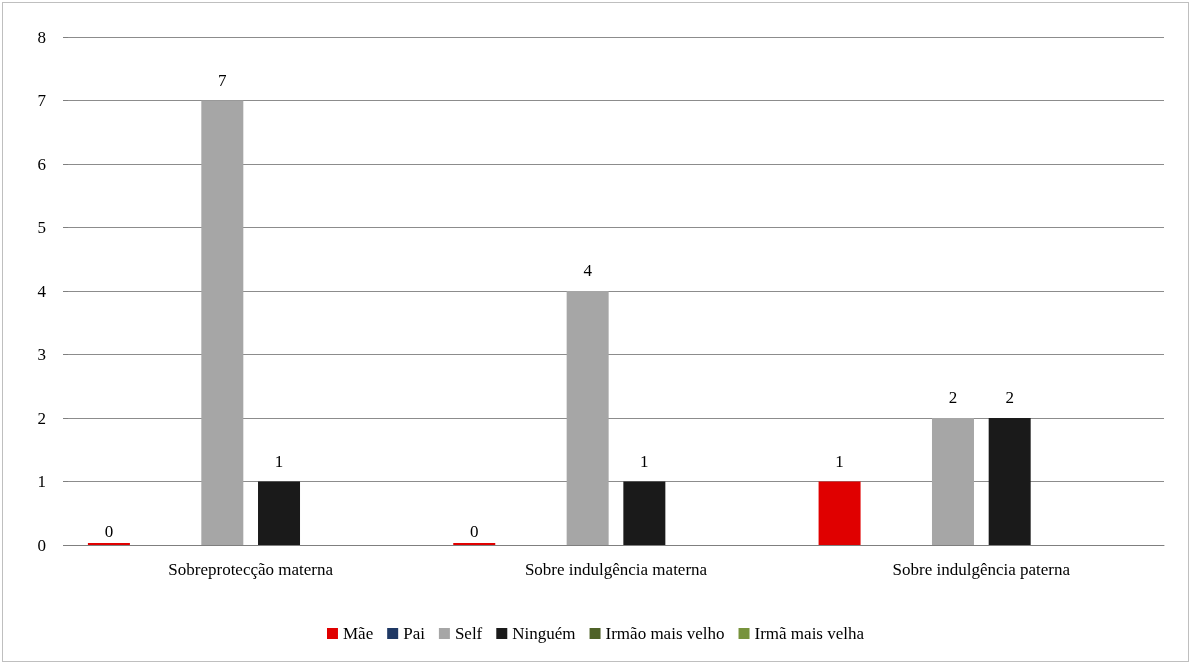  Describe the element at coordinates (414, 633) in the screenshot. I see `legend-label: Pai` at that location.